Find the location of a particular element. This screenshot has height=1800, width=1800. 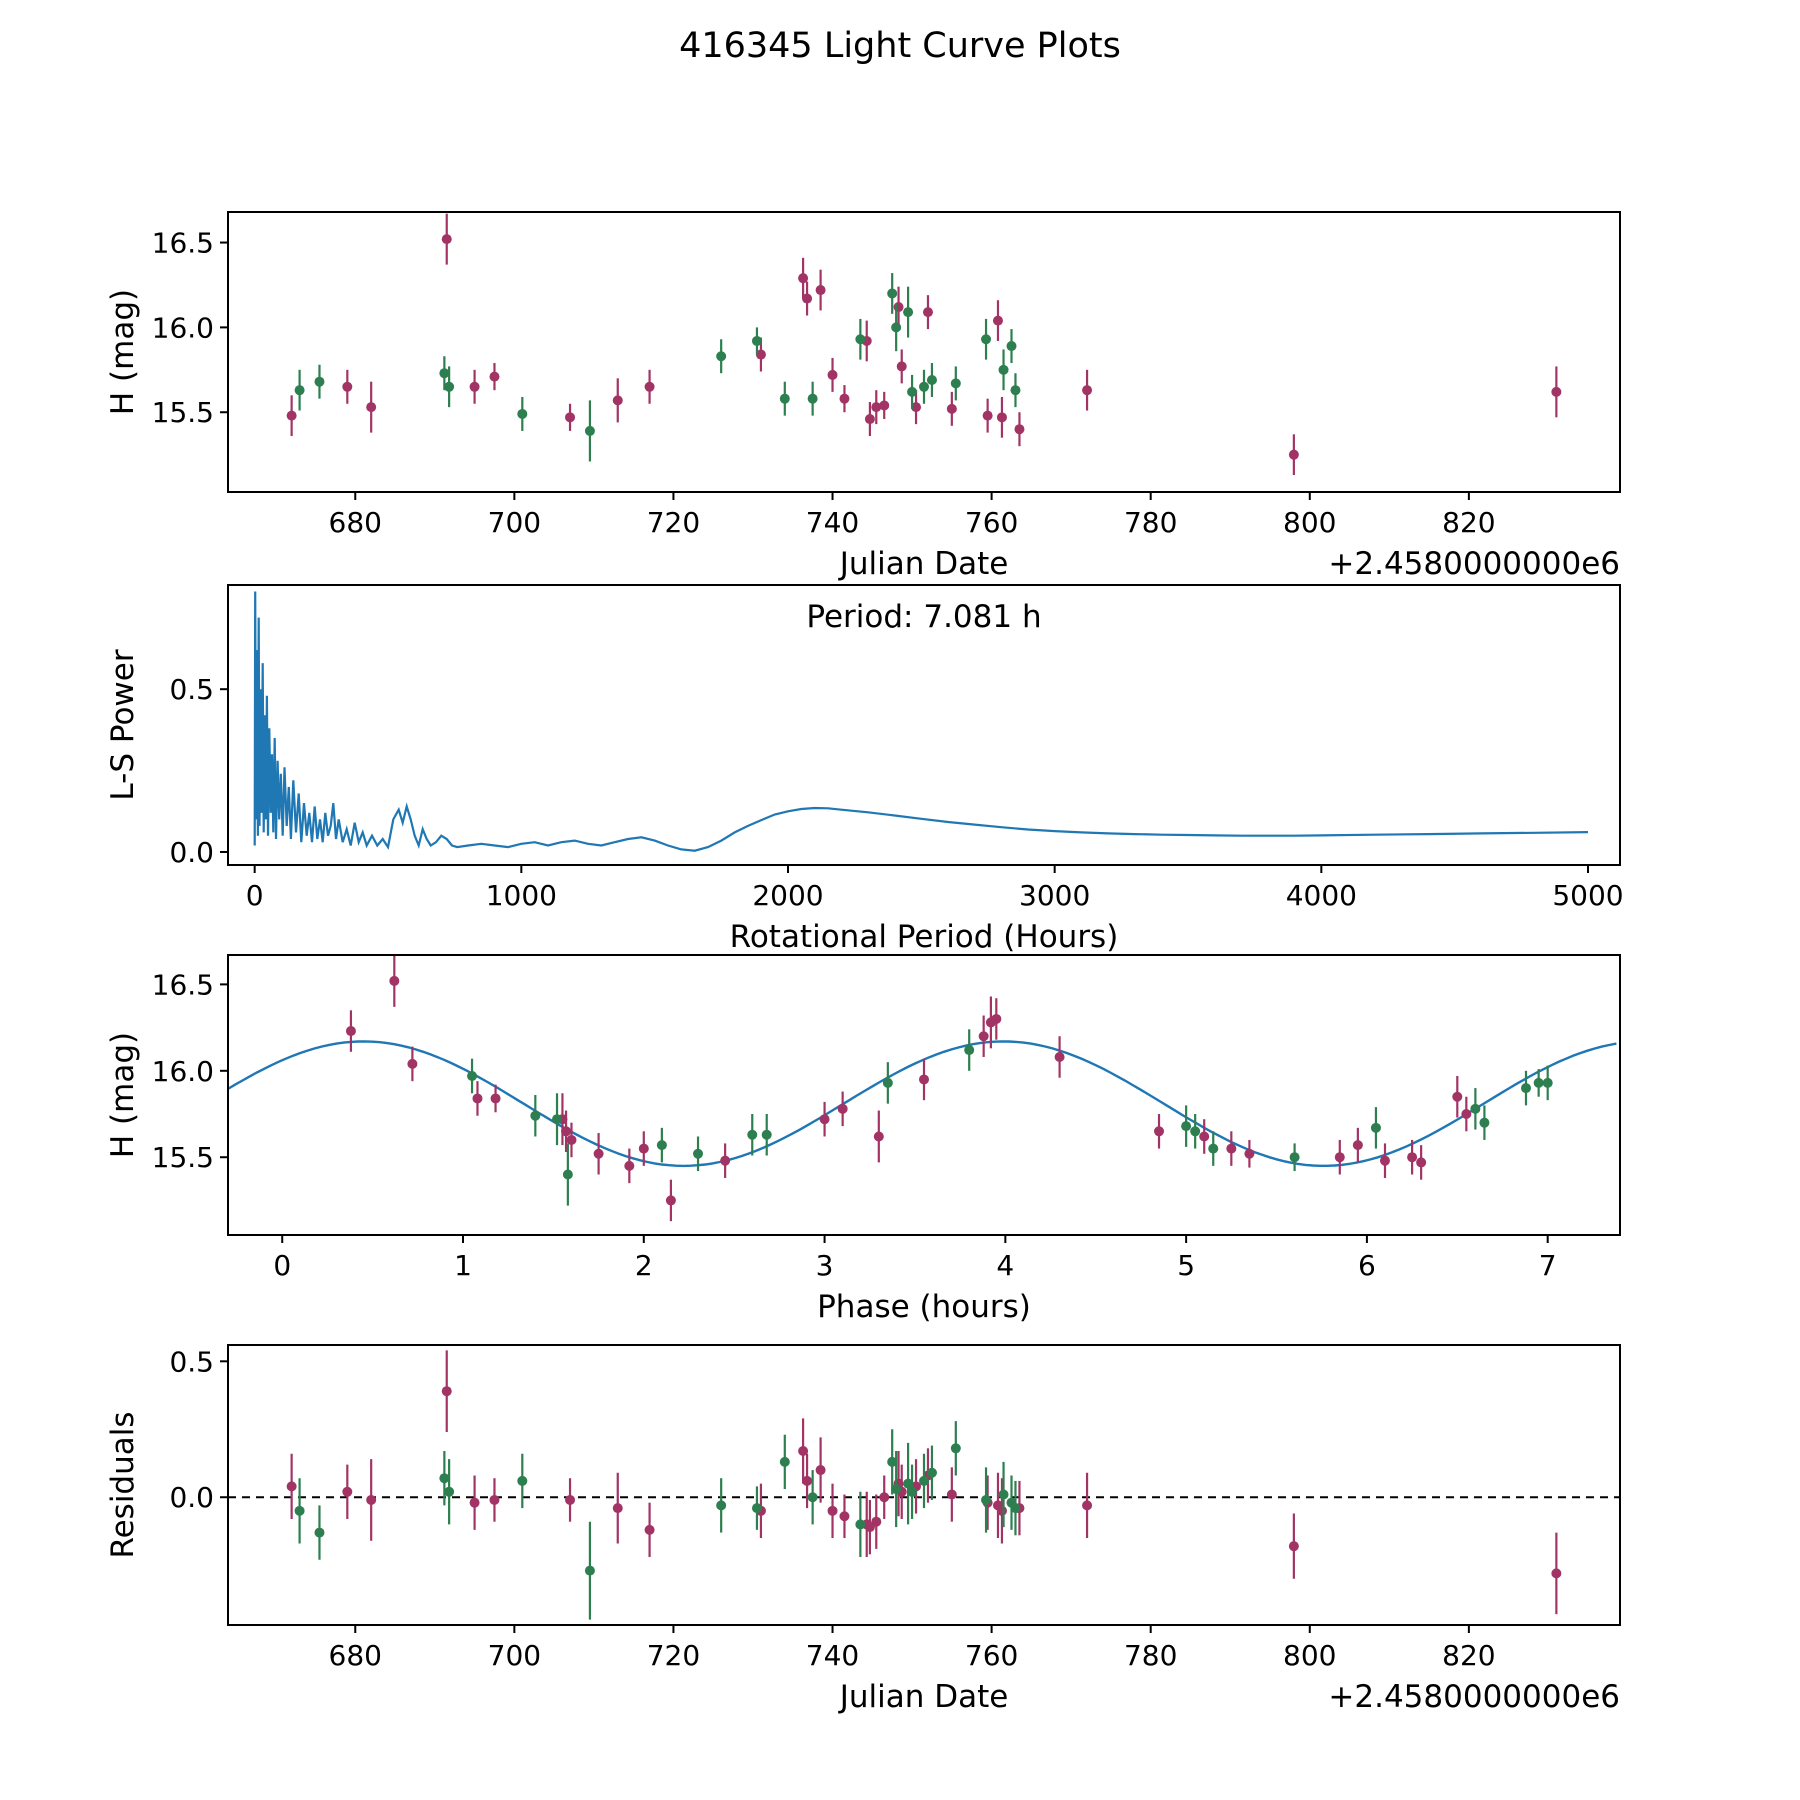

y-axis-label-periodogram: L-S Power is located at coordinates (123, 724).